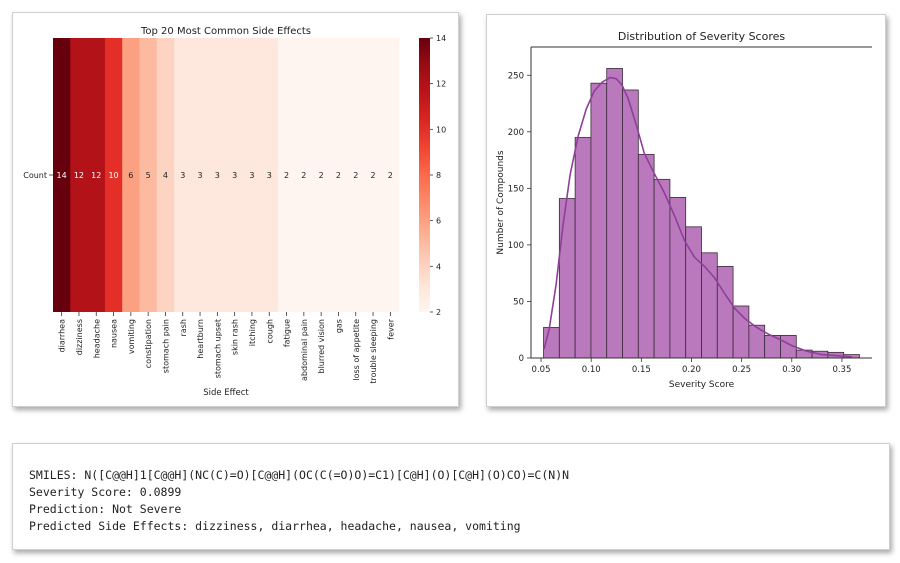 This screenshot has width=900, height=563. Describe the element at coordinates (441, 38) in the screenshot. I see `colorbar-tick-label: 14` at that location.